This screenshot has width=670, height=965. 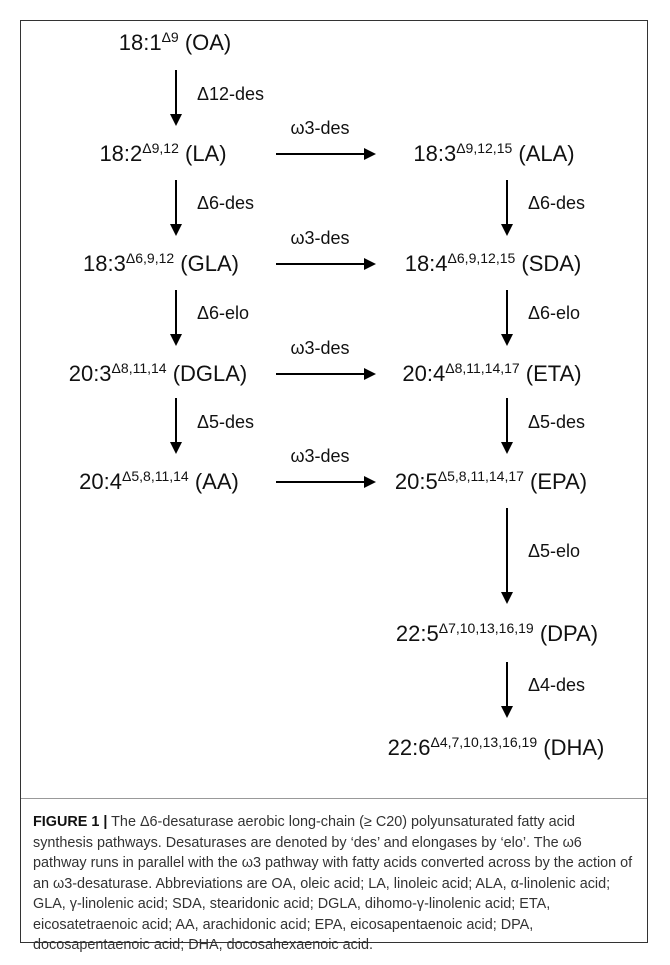 What do you see at coordinates (409, 747) in the screenshot?
I see `node-dha-formula: 22:6` at bounding box center [409, 747].